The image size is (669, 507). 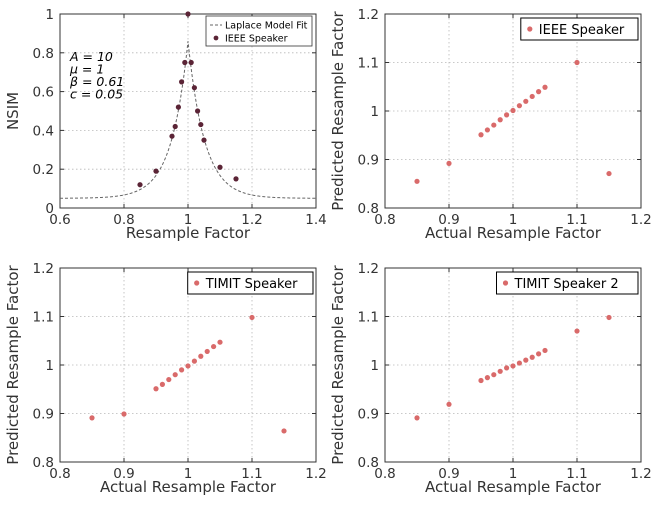 What do you see at coordinates (188, 233) in the screenshot?
I see `x-axis-label: Resample Factor` at bounding box center [188, 233].